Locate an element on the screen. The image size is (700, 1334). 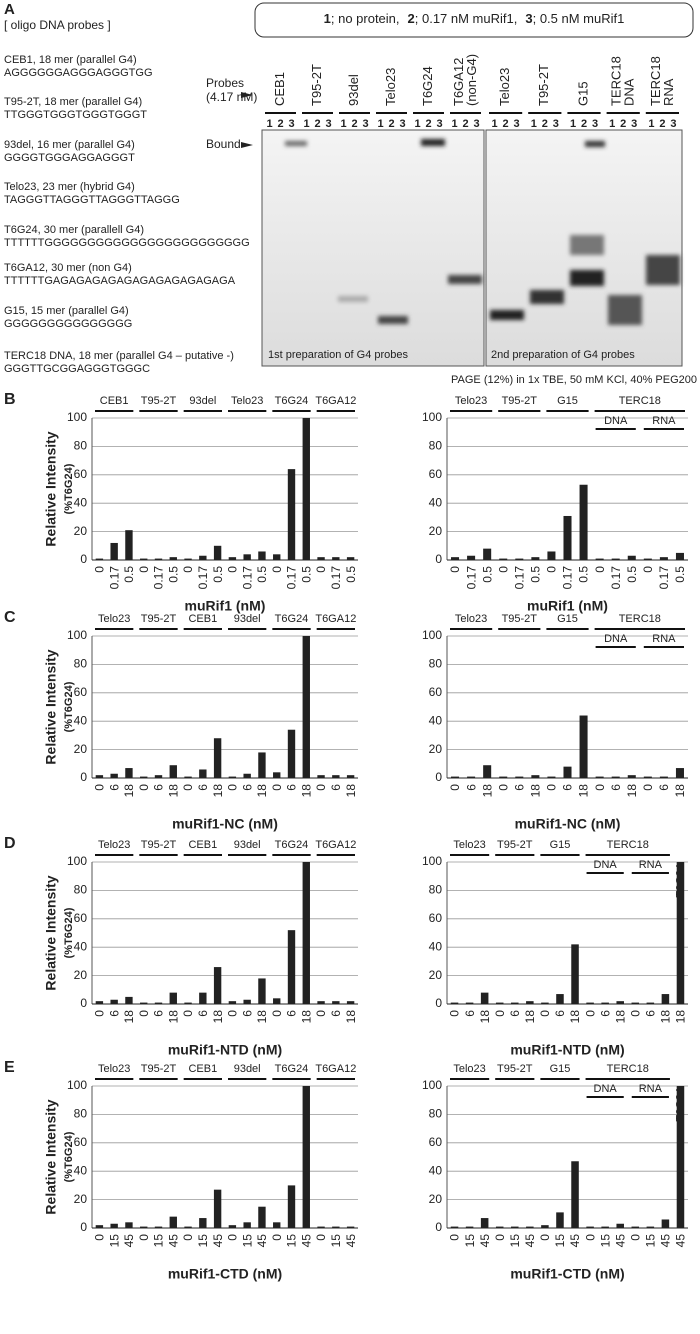
probes-label: Probes is located at coordinates (225, 83).